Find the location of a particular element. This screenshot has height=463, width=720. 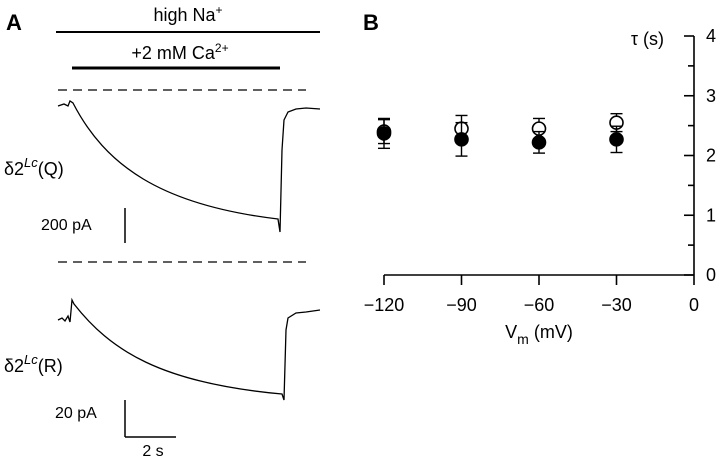

current-trace-r is located at coordinates (189, 349).